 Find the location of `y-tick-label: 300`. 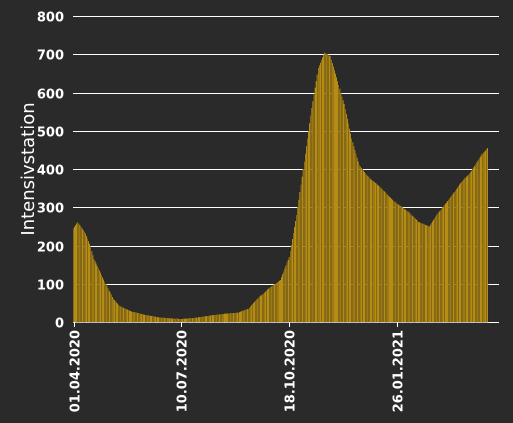

y-tick-label: 300 is located at coordinates (50, 209).